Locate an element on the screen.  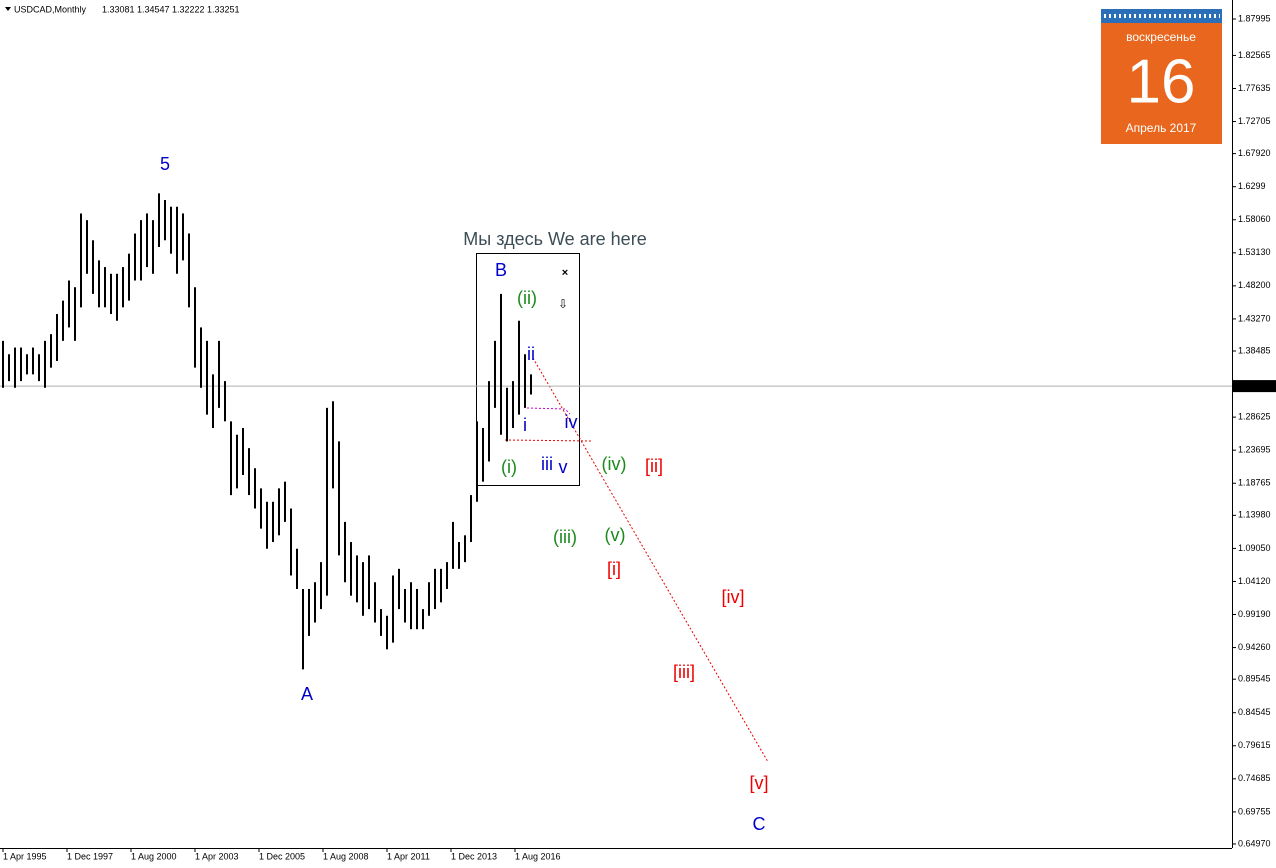
y-tick-label: 1.04120 is located at coordinates (1254, 581).